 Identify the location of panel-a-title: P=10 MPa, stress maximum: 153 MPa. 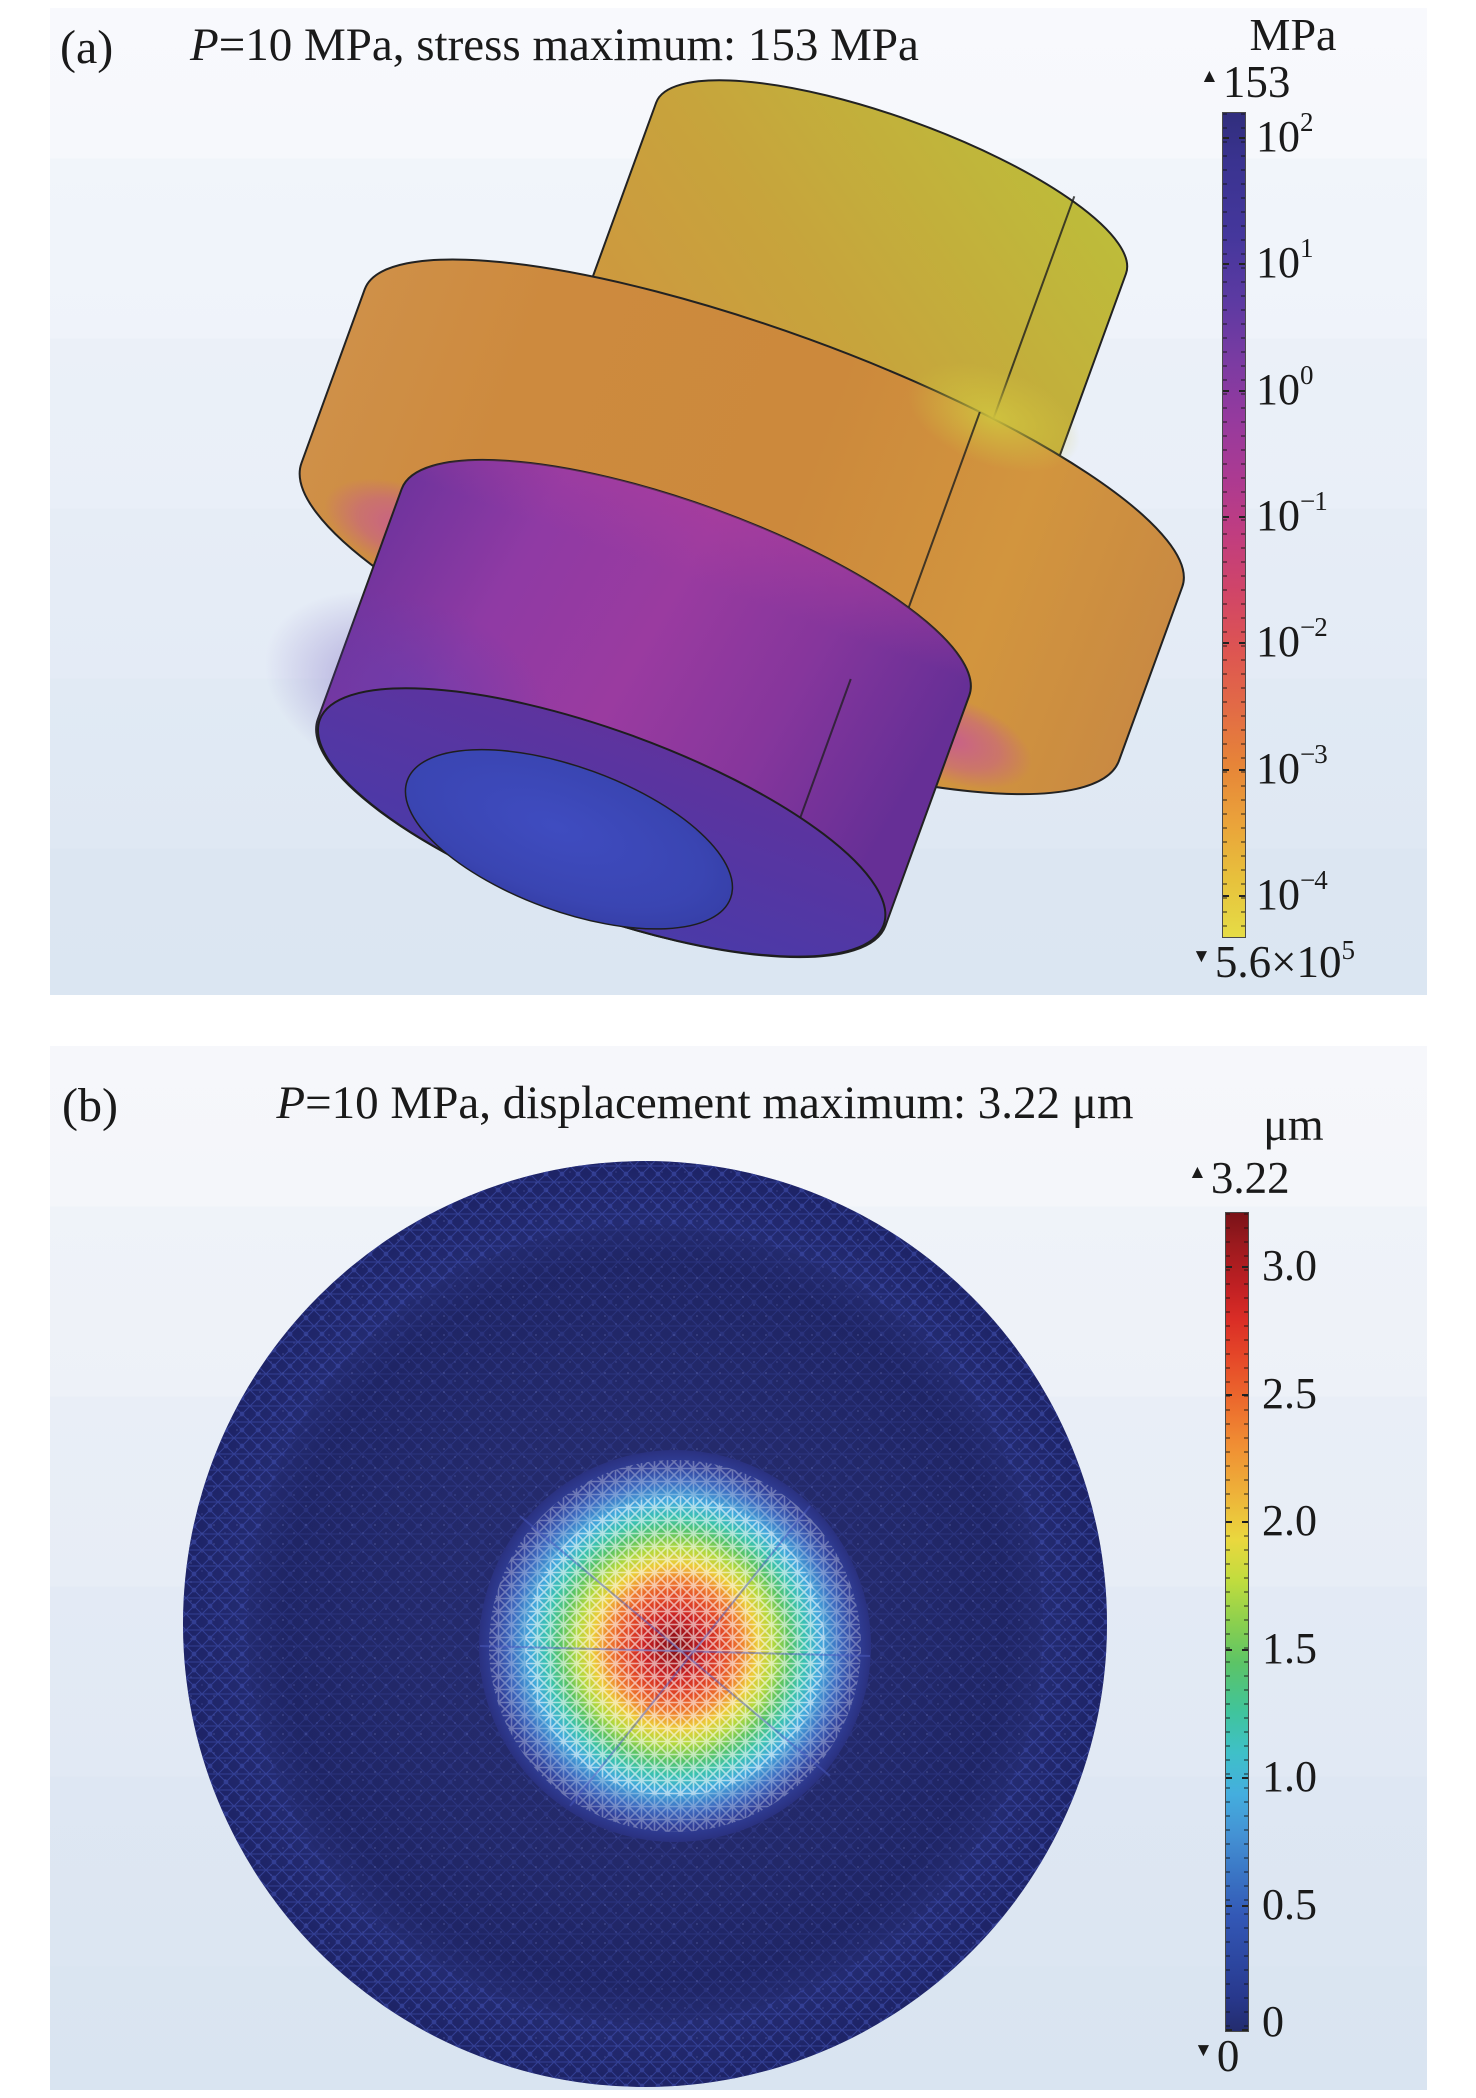
(554, 45).